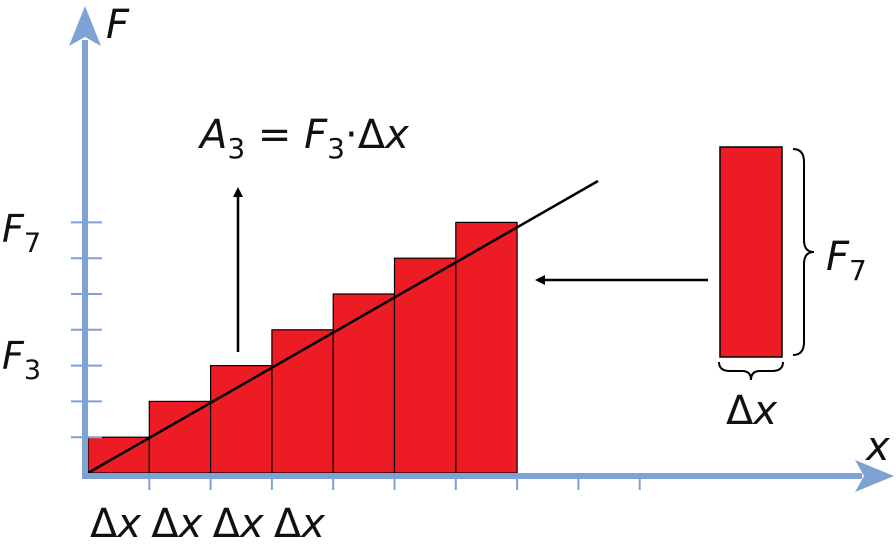  Describe the element at coordinates (238, 523) in the screenshot. I see `dx-label-3: Δx` at that location.